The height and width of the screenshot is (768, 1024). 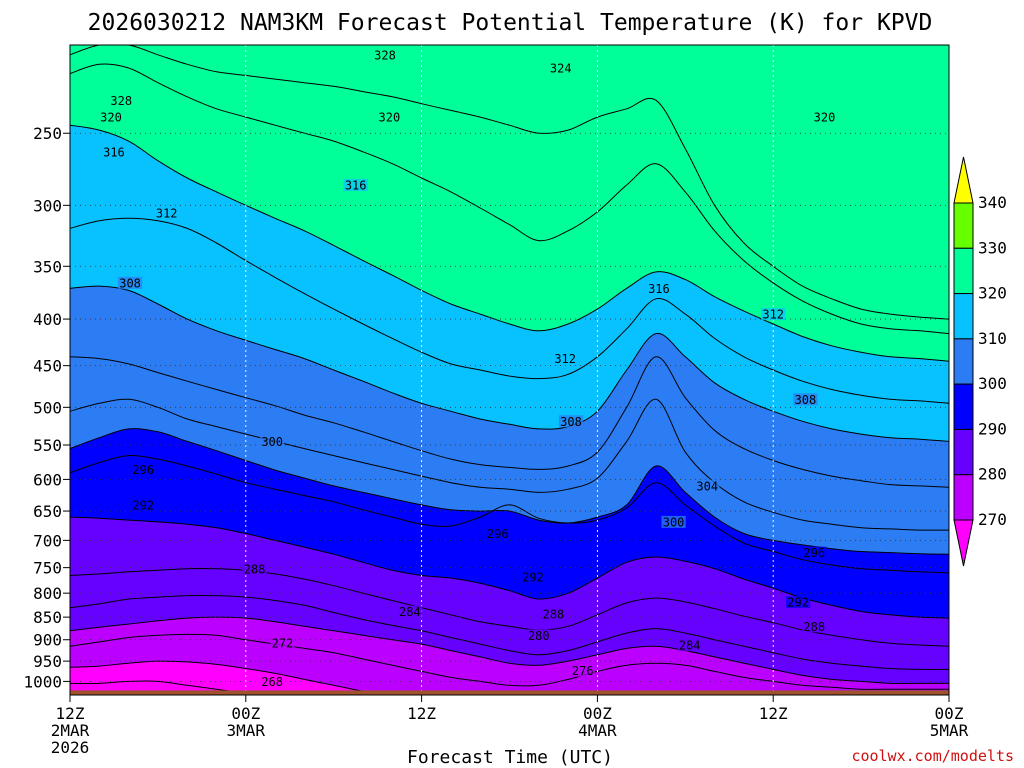 I want to click on contour-label: 328, so click(x=385, y=55).